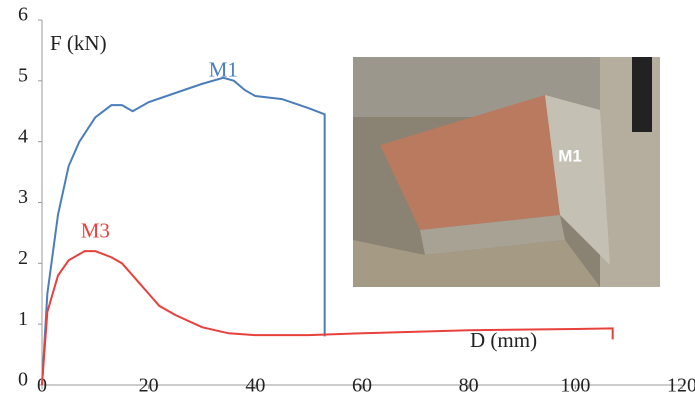 Image resolution: width=695 pixels, height=406 pixels. What do you see at coordinates (23, 136) in the screenshot?
I see `y-tick-label: 4` at bounding box center [23, 136].